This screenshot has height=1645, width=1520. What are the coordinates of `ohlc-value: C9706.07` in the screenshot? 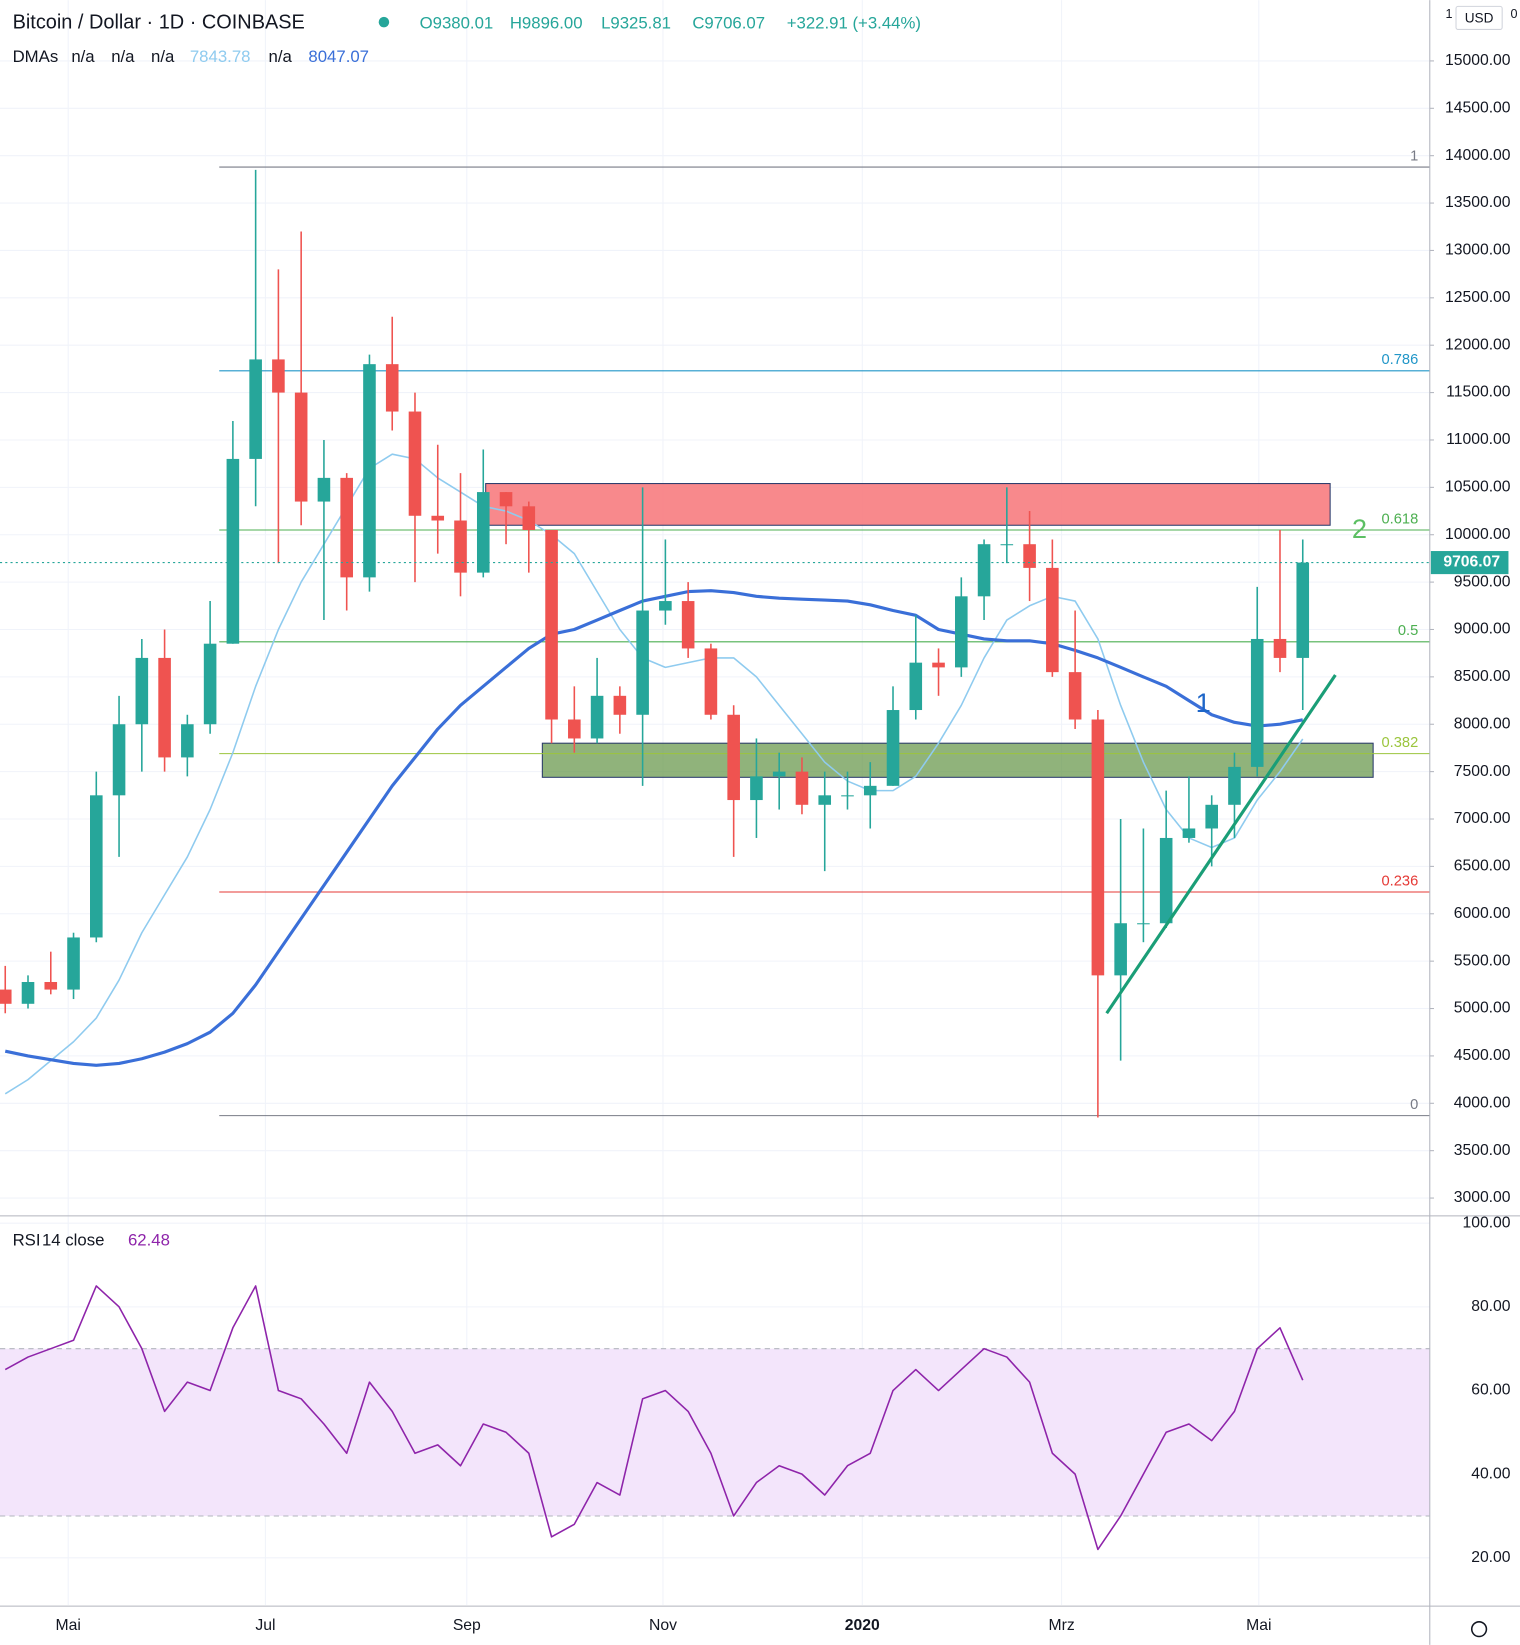 It's located at (728, 23).